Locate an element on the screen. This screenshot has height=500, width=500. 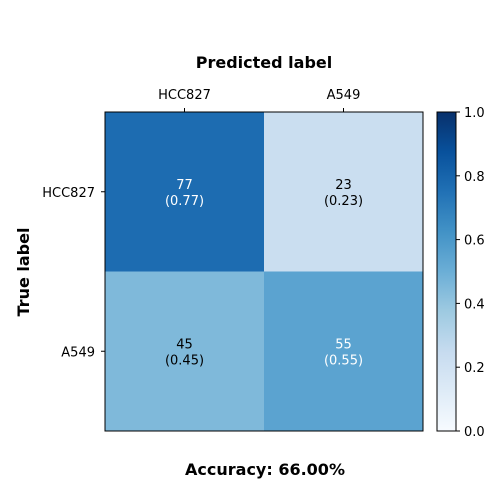
cell-label: 45 (0.45) is located at coordinates (184, 352).